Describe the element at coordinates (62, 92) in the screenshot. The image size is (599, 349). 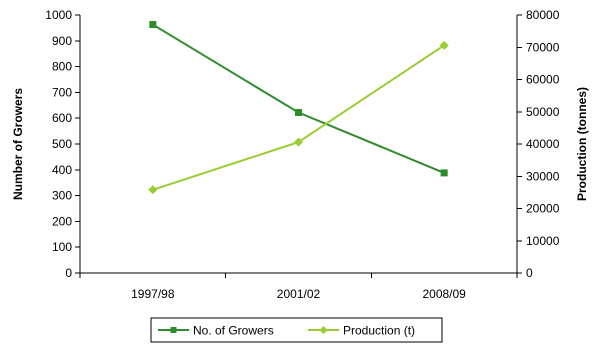
I see `left-tick-label: 700` at that location.